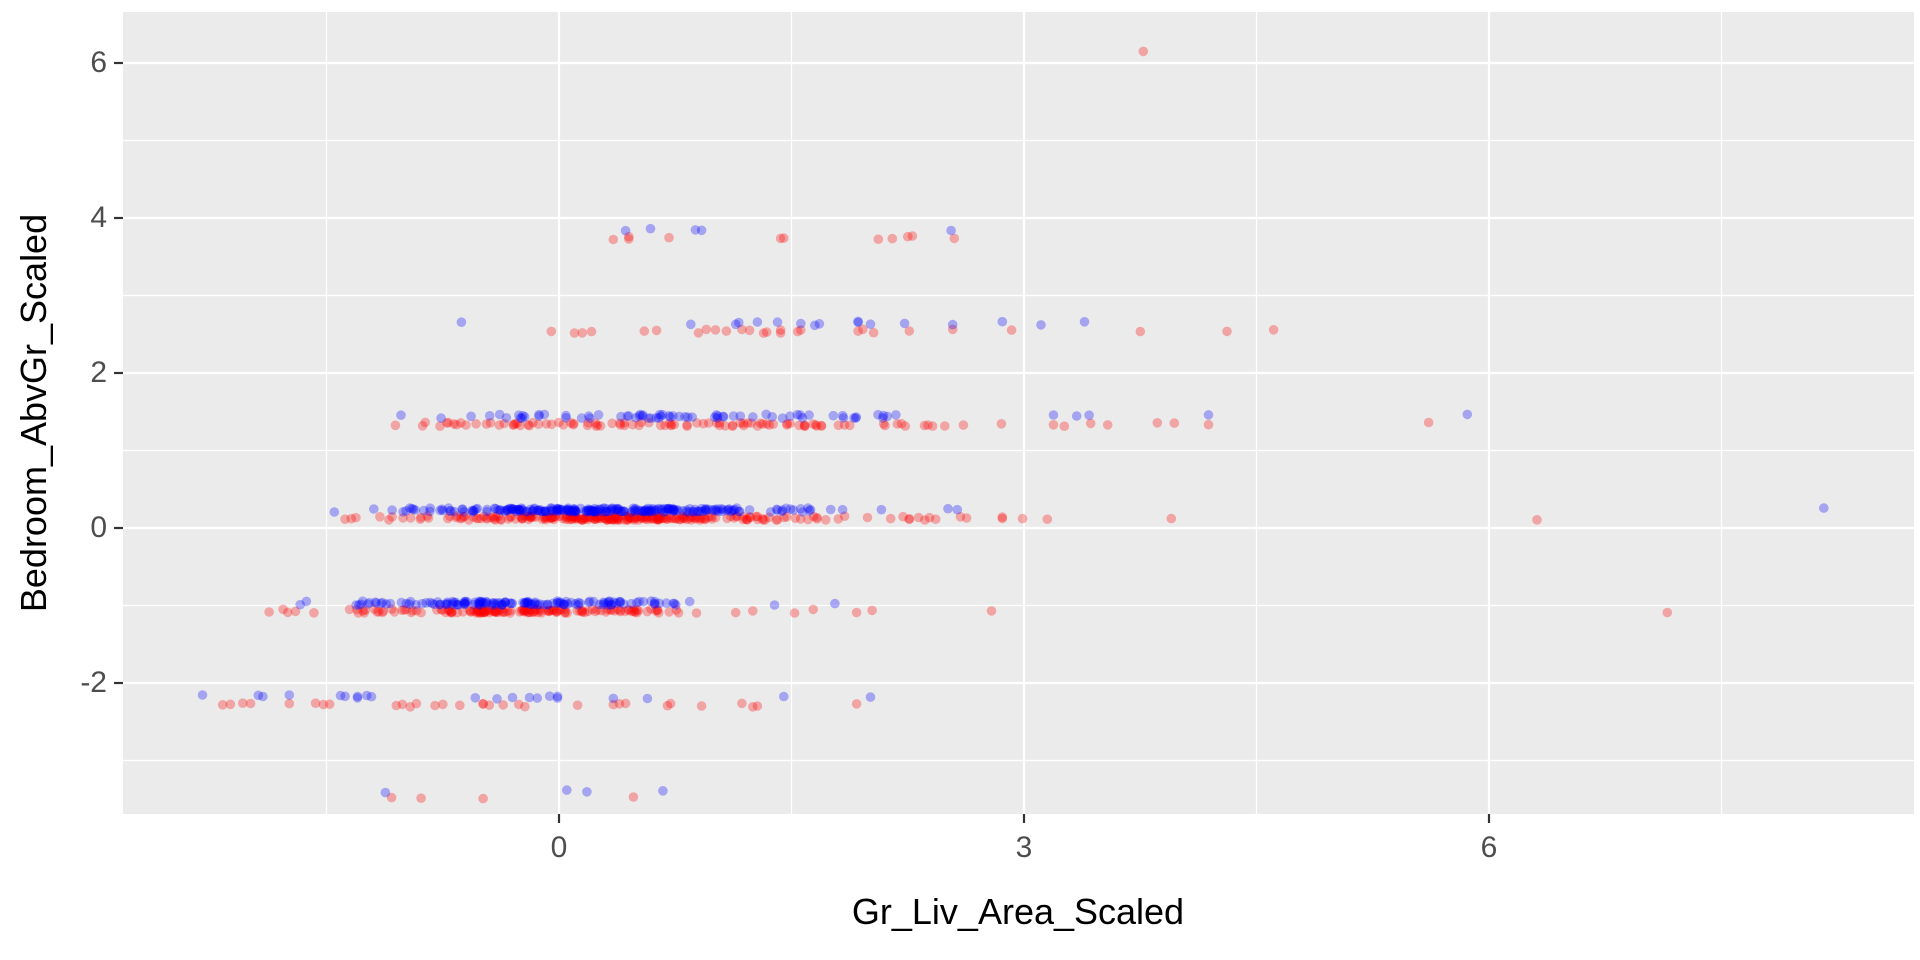  What do you see at coordinates (1018, 911) in the screenshot?
I see `x-axis-title: Gr_Liv_Area_Scaled` at bounding box center [1018, 911].